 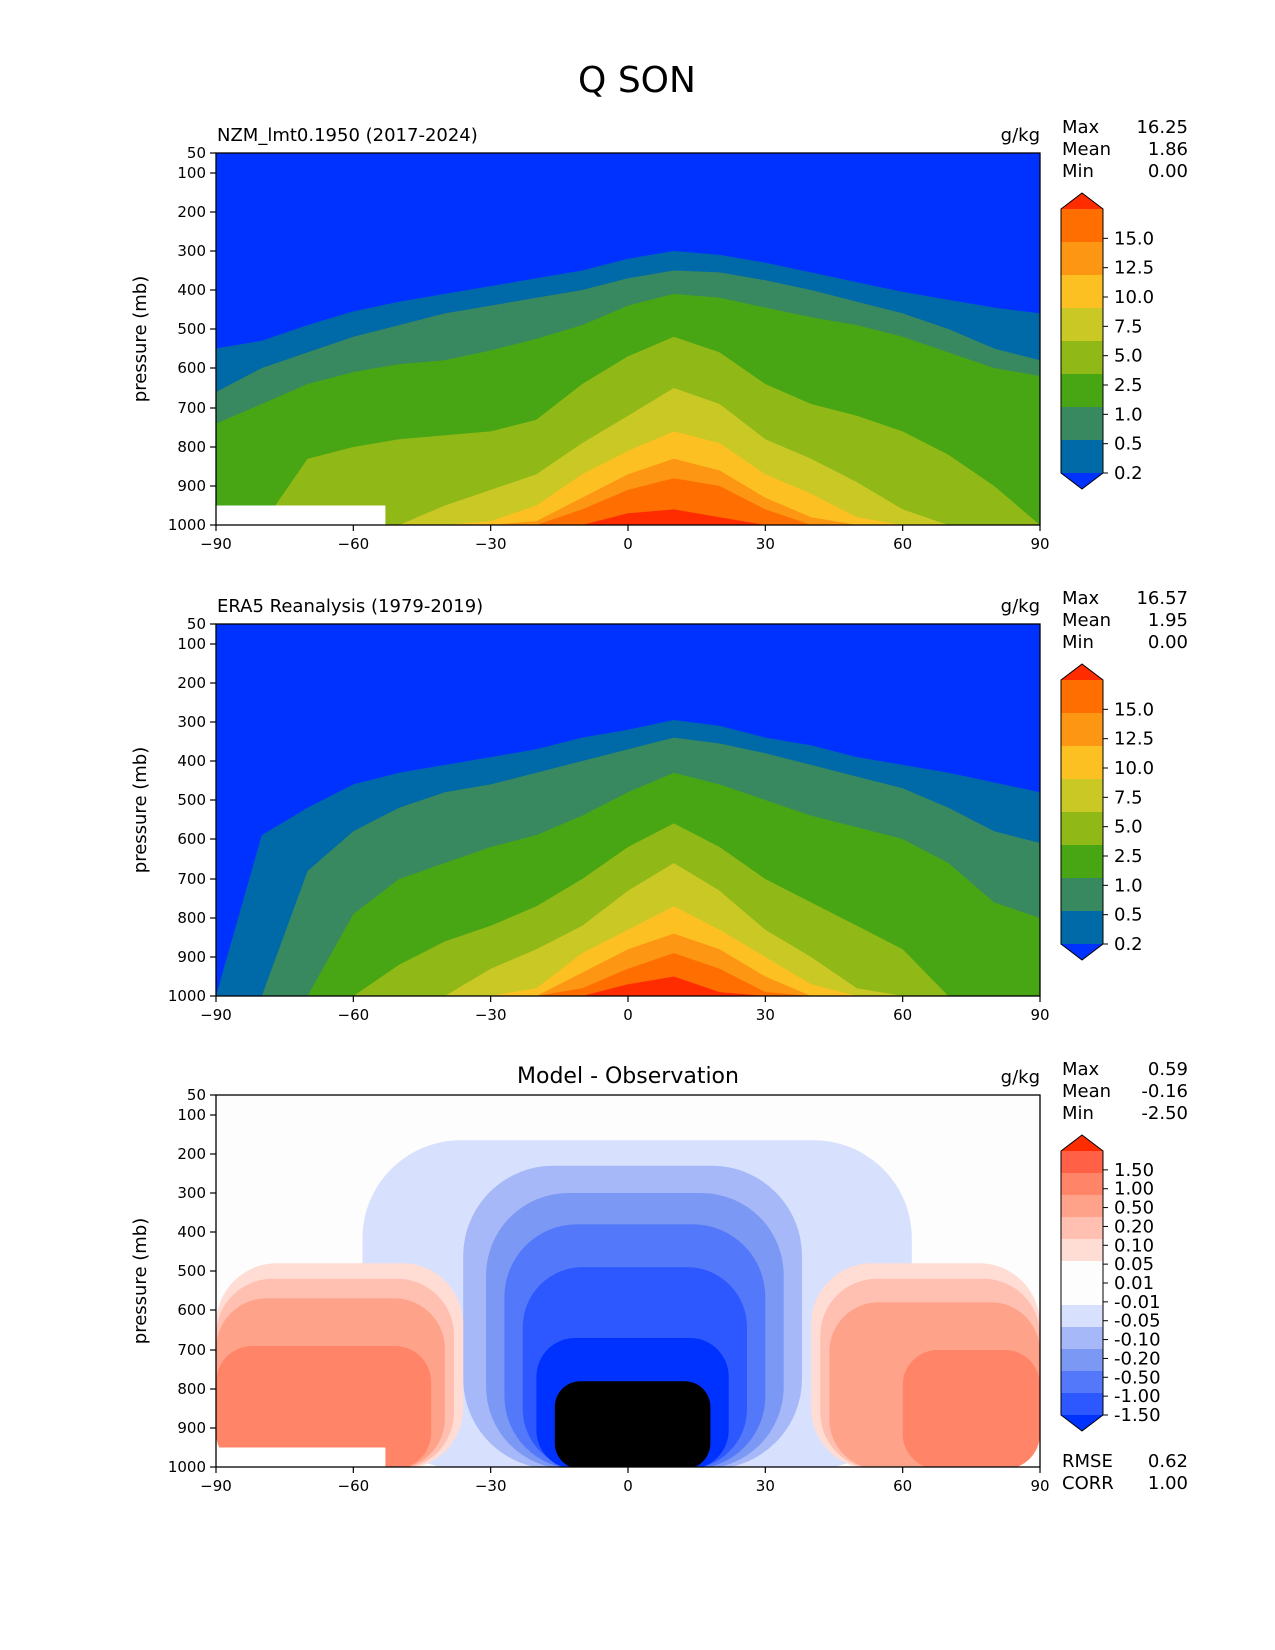 I want to click on stat-label: CORR, so click(x=1088, y=1483).